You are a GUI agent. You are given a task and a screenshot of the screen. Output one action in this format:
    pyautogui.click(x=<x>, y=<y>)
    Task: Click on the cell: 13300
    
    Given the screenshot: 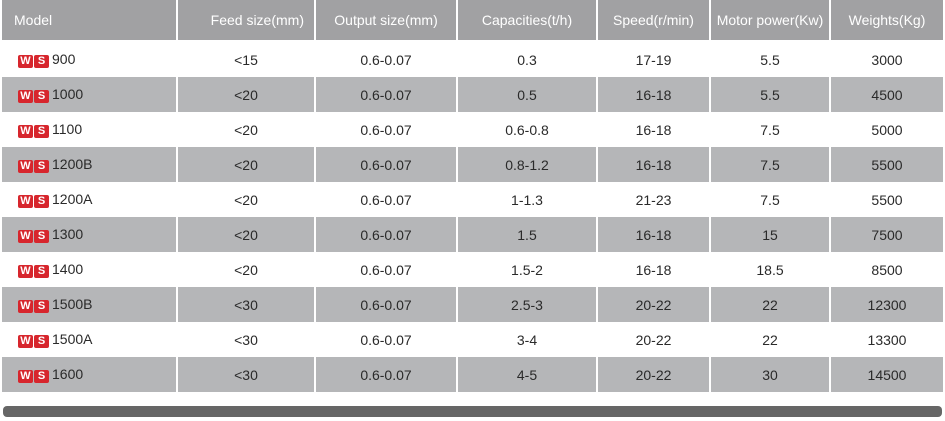 What is the action you would take?
    pyautogui.click(x=886, y=339)
    